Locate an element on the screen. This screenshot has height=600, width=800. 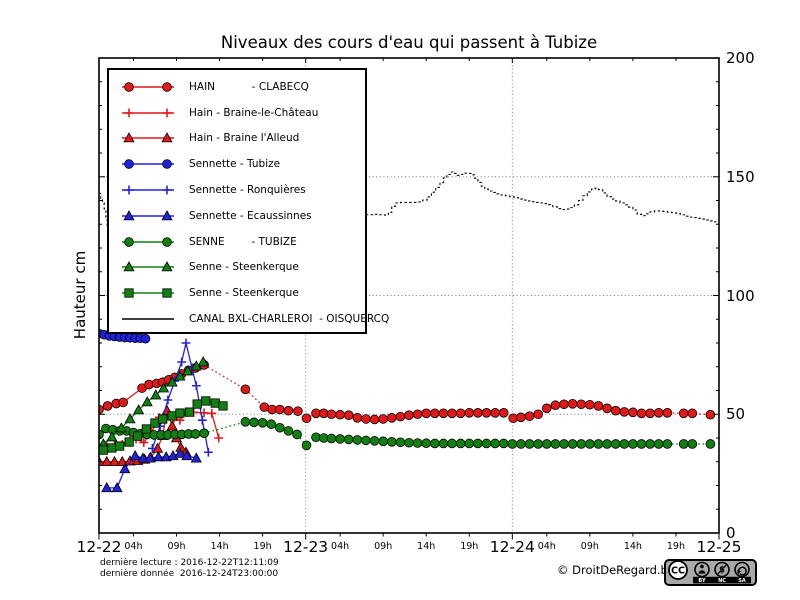
cc-license-badge: CC $ BY NC SA is located at coordinates (710, 572).